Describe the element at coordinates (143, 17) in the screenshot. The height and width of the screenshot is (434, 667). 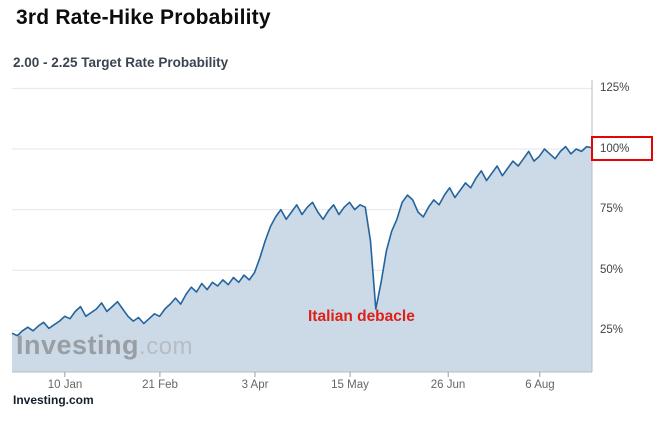
I see `page-title: 3rd Rate-Hike Probability` at that location.